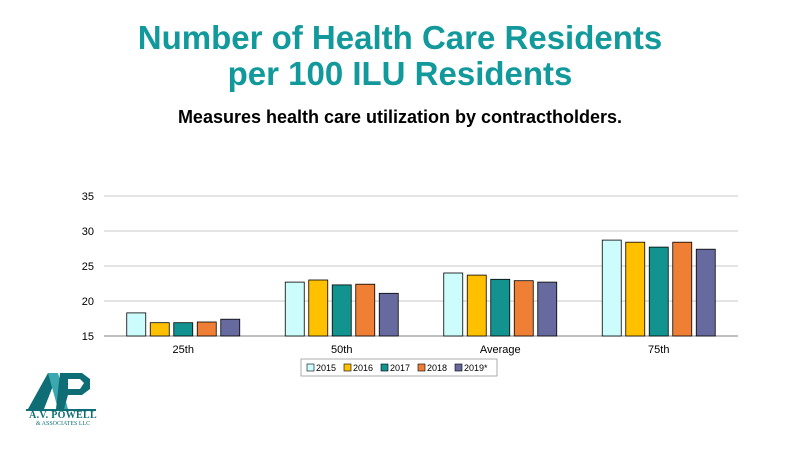  Describe the element at coordinates (326, 368) in the screenshot. I see `legend-label: 2015` at that location.